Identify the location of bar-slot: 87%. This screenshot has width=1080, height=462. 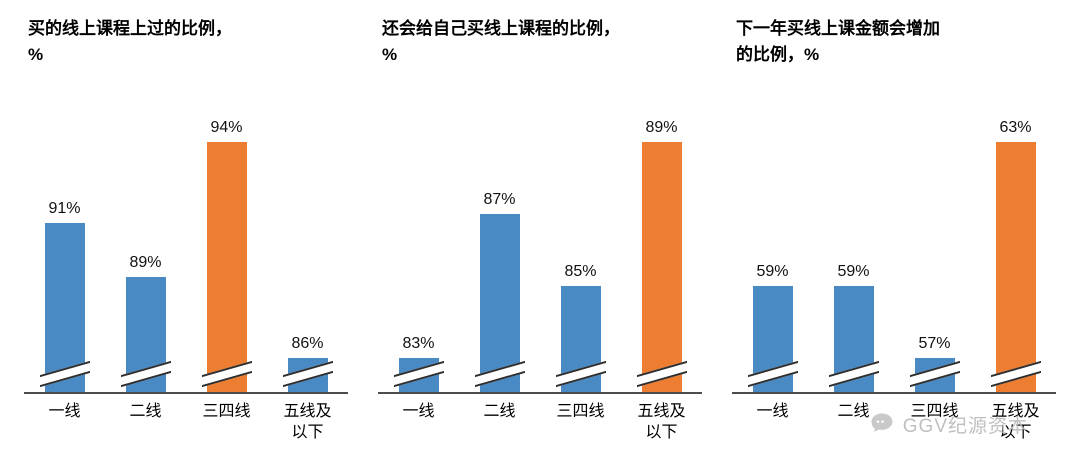
(499, 242).